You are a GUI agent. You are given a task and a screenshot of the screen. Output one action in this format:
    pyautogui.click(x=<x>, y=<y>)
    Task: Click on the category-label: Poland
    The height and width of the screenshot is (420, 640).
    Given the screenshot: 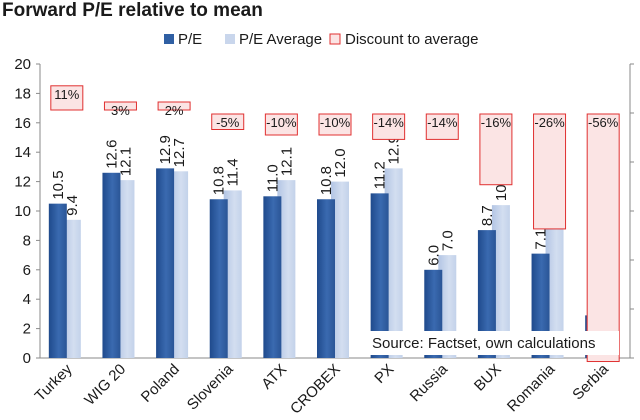 What is the action you would take?
    pyautogui.click(x=160, y=383)
    